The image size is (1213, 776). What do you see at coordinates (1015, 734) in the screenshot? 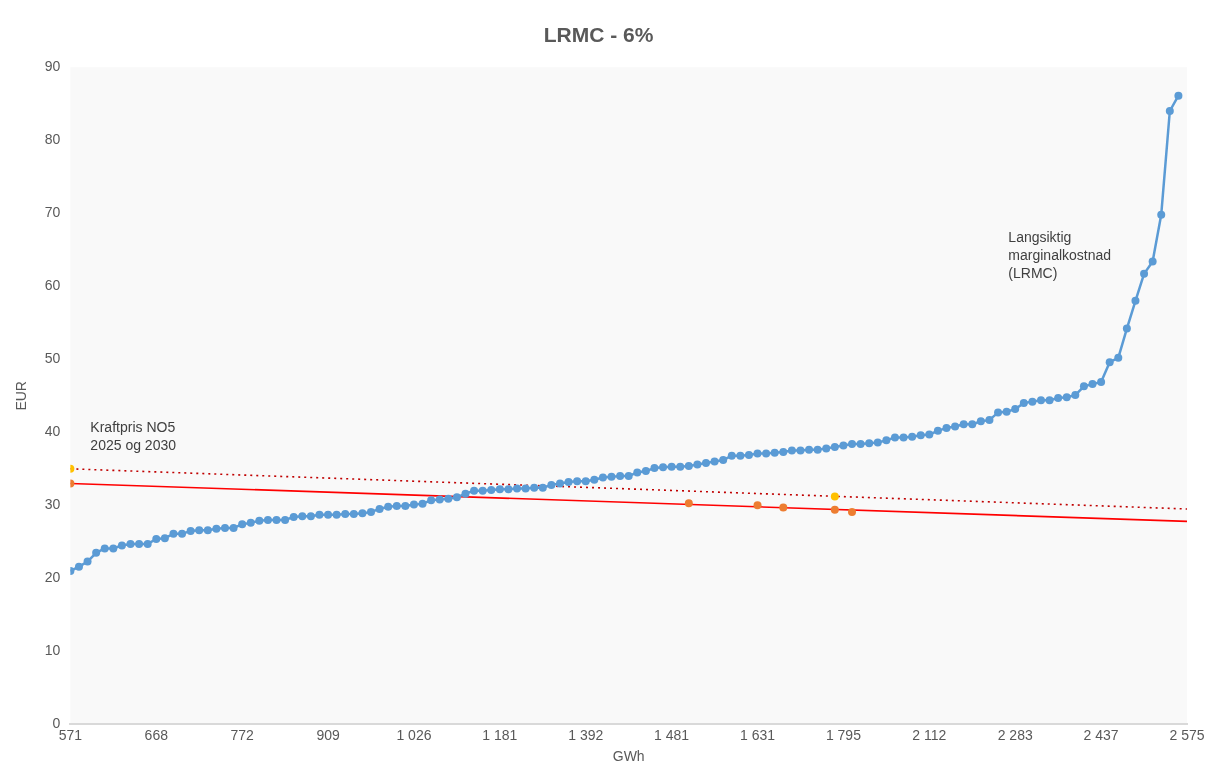
I see `x-tick-label: 2 283` at bounding box center [1015, 734].